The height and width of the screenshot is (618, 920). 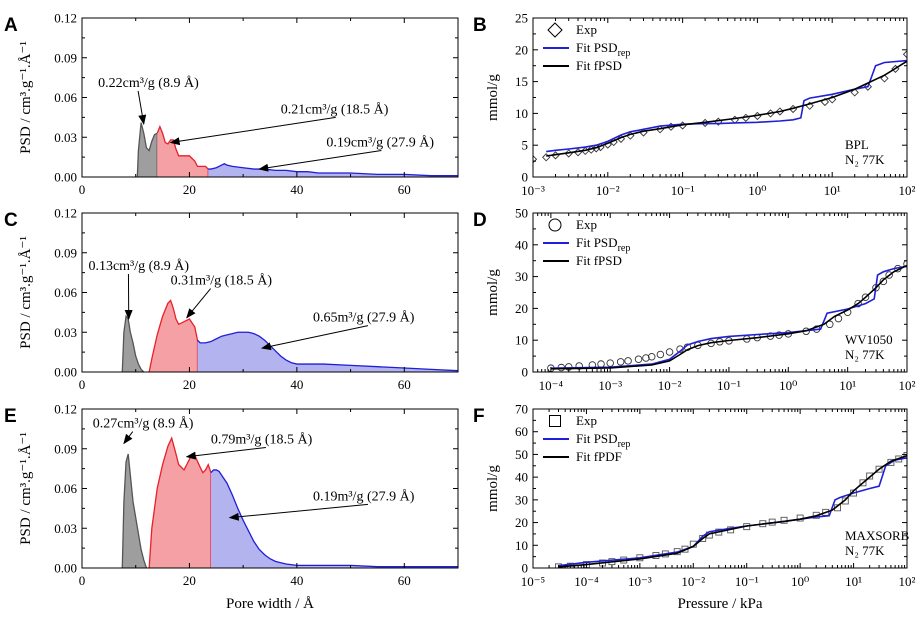 I want to click on y-tick-label: 20, so click(x=521, y=522).